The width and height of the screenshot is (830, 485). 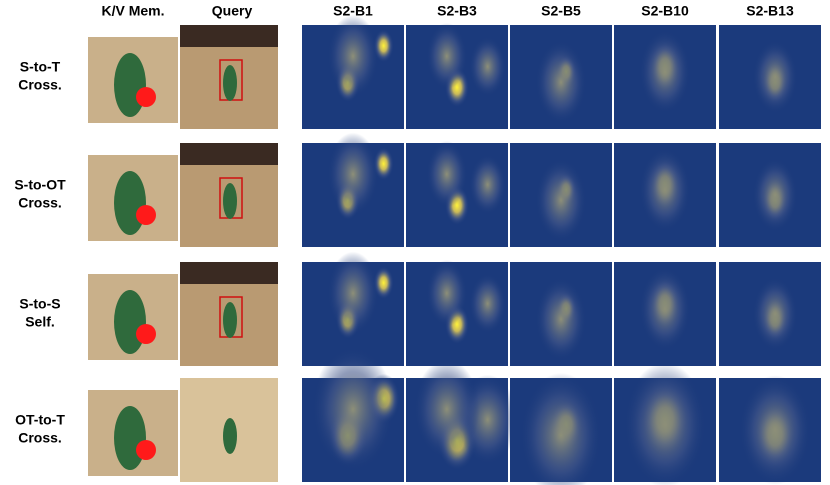 I want to click on column-header: S2-B1, so click(x=353, y=11).